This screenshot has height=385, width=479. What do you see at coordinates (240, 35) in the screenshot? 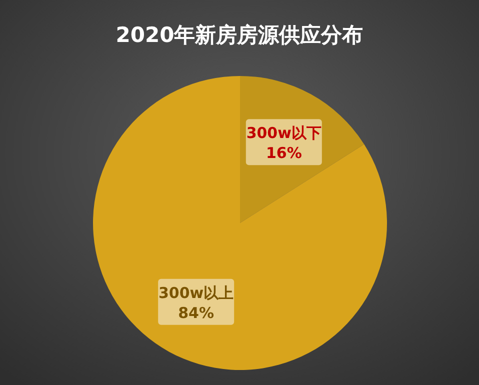
I see `chart-title: 2020年新房房源供应分布` at bounding box center [240, 35].